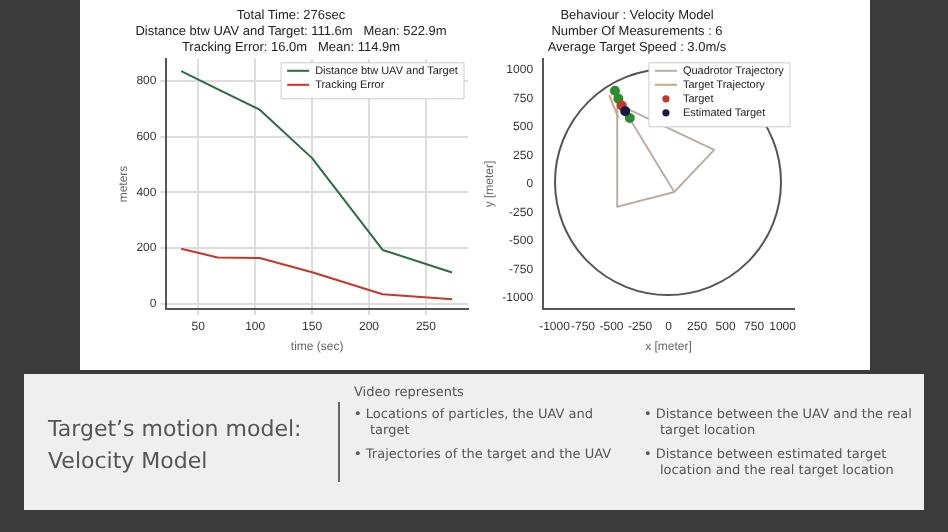 The width and height of the screenshot is (948, 532). What do you see at coordinates (176, 446) in the screenshot?
I see `text: Target’s motion model: Velocity Model` at bounding box center [176, 446].